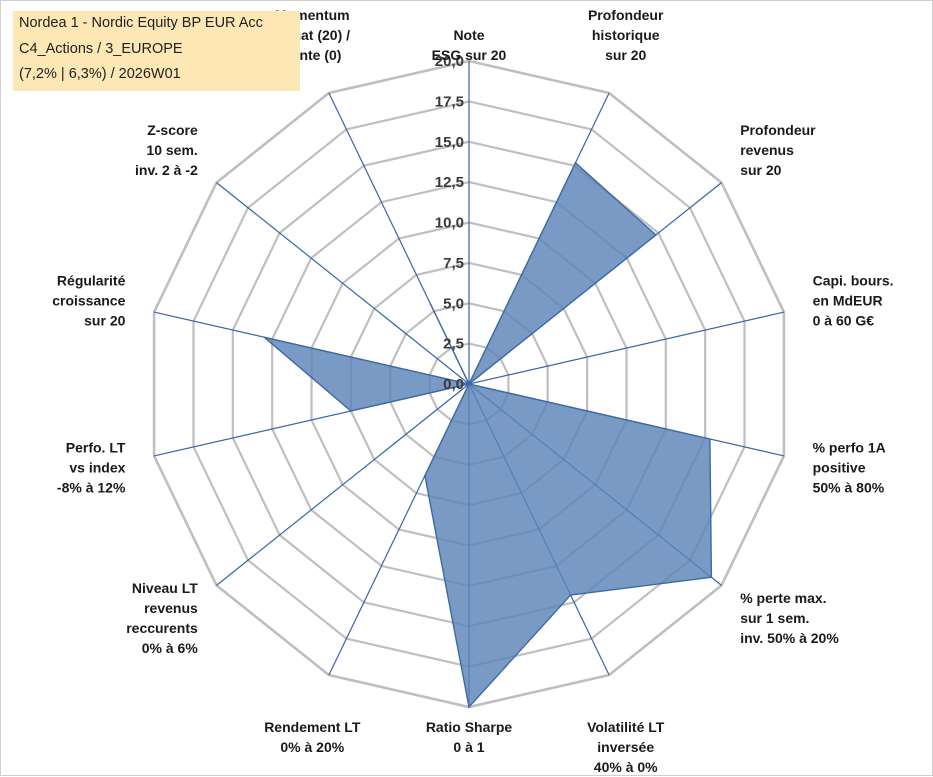  What do you see at coordinates (453, 384) in the screenshot?
I see `tick-label: 0,0` at bounding box center [453, 384].